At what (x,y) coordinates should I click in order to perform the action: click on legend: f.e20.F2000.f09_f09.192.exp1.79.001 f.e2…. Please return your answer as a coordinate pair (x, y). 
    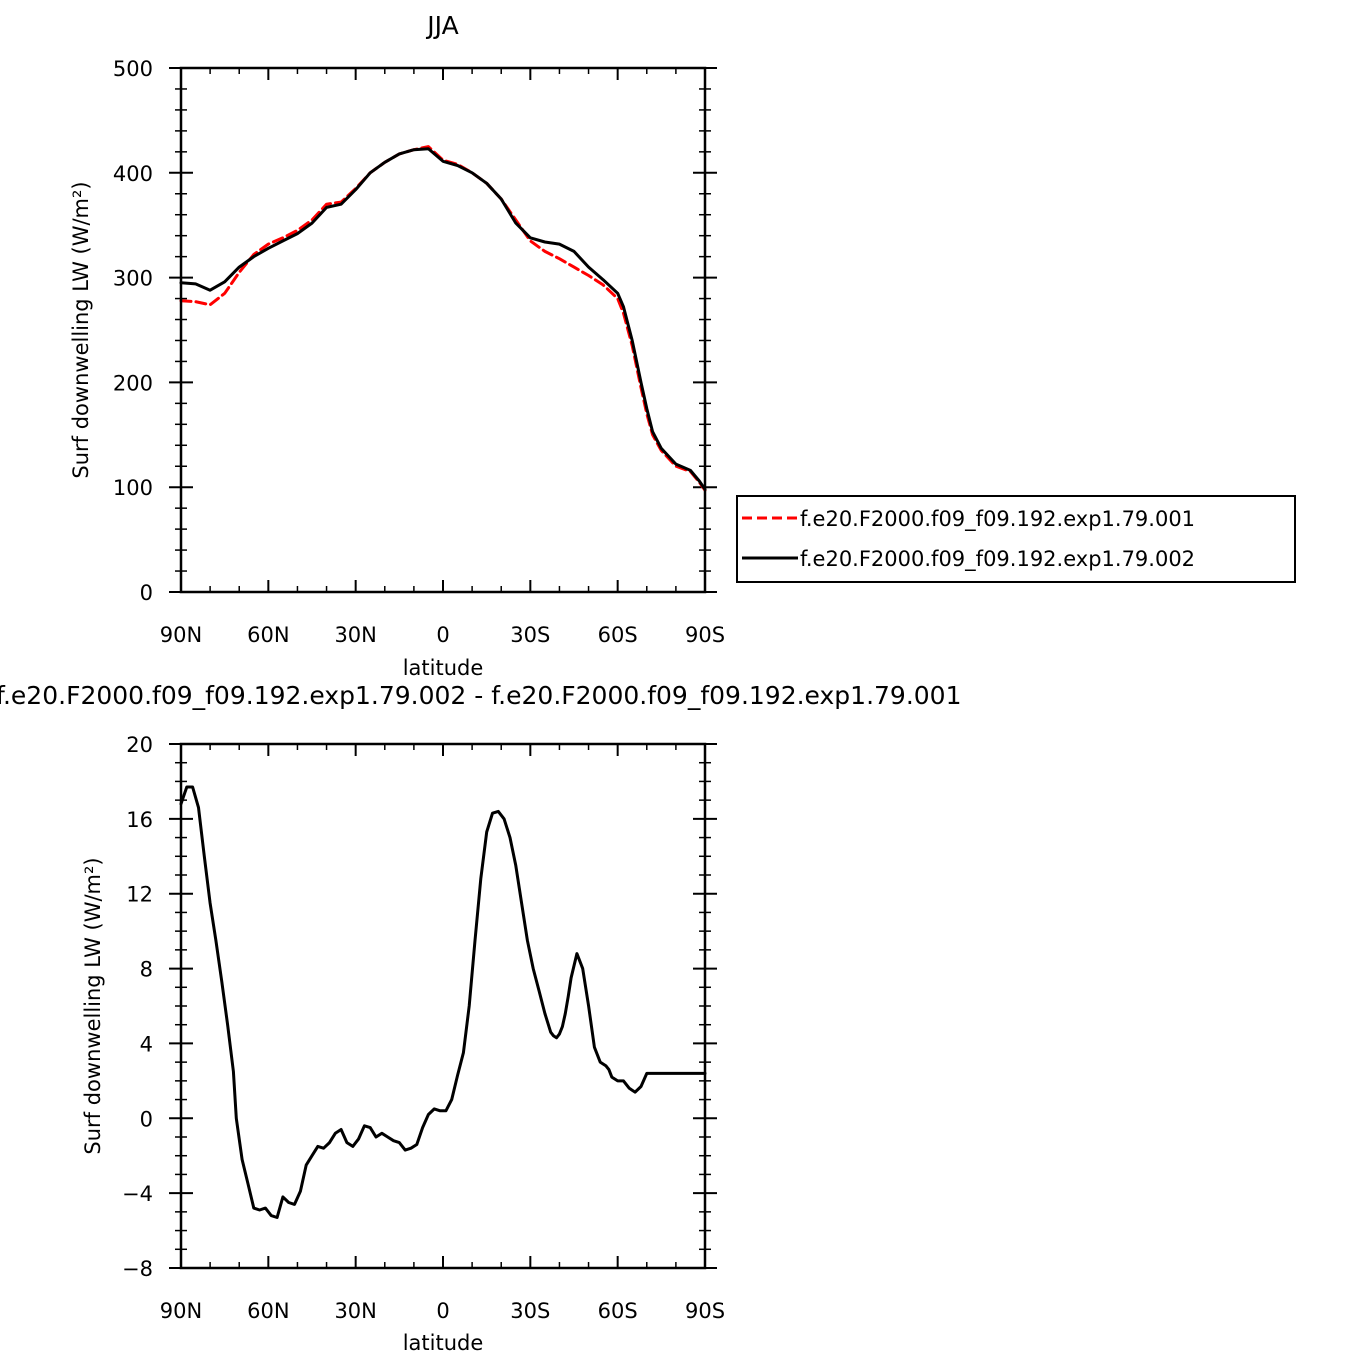
    Looking at the image, I should click on (1016, 539).